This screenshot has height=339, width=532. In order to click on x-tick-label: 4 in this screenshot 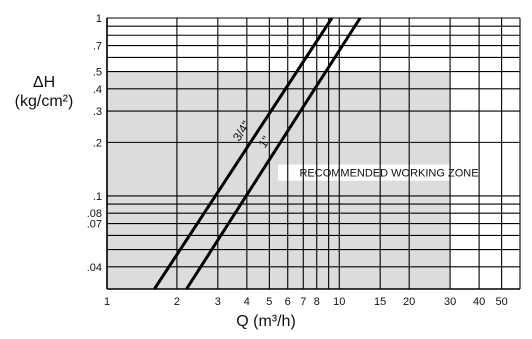, I will do `click(247, 302)`.